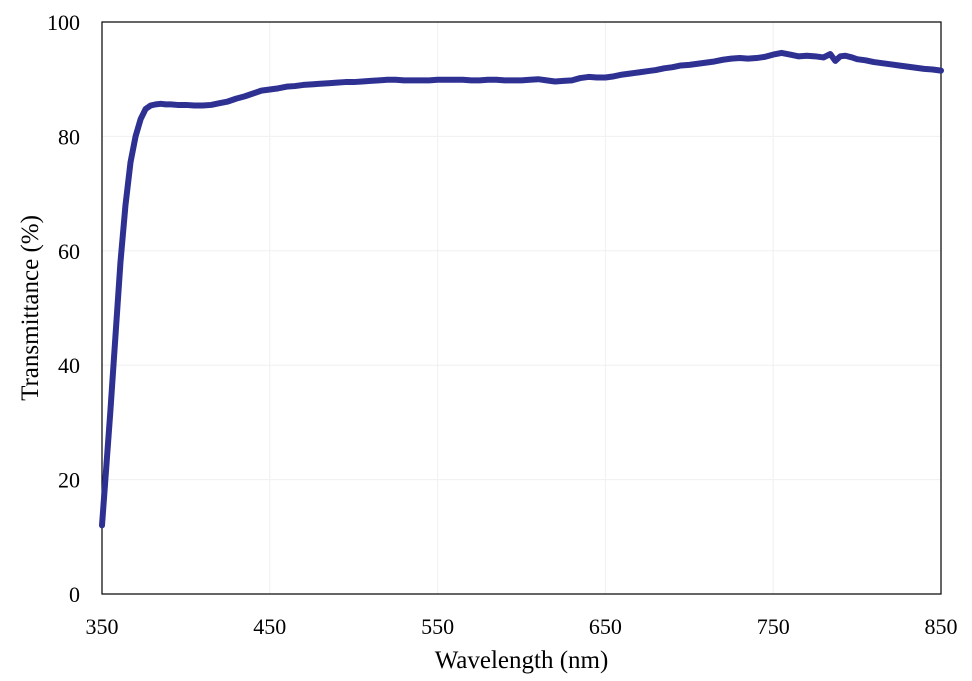 This screenshot has width=972, height=681. Describe the element at coordinates (437, 626) in the screenshot. I see `x-tick-label: 550` at that location.